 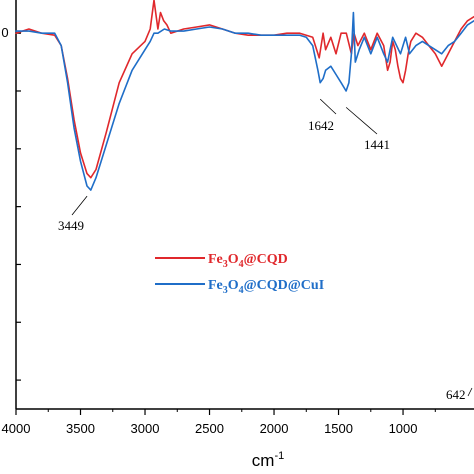 I want to click on x-tick-label: 3500, so click(x=80, y=428).